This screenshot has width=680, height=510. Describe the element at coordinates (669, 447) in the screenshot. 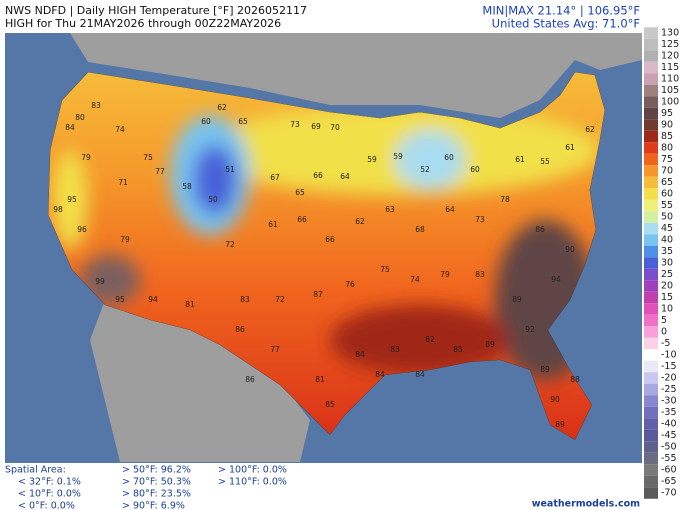

I see `colorbar-label: -50` at that location.